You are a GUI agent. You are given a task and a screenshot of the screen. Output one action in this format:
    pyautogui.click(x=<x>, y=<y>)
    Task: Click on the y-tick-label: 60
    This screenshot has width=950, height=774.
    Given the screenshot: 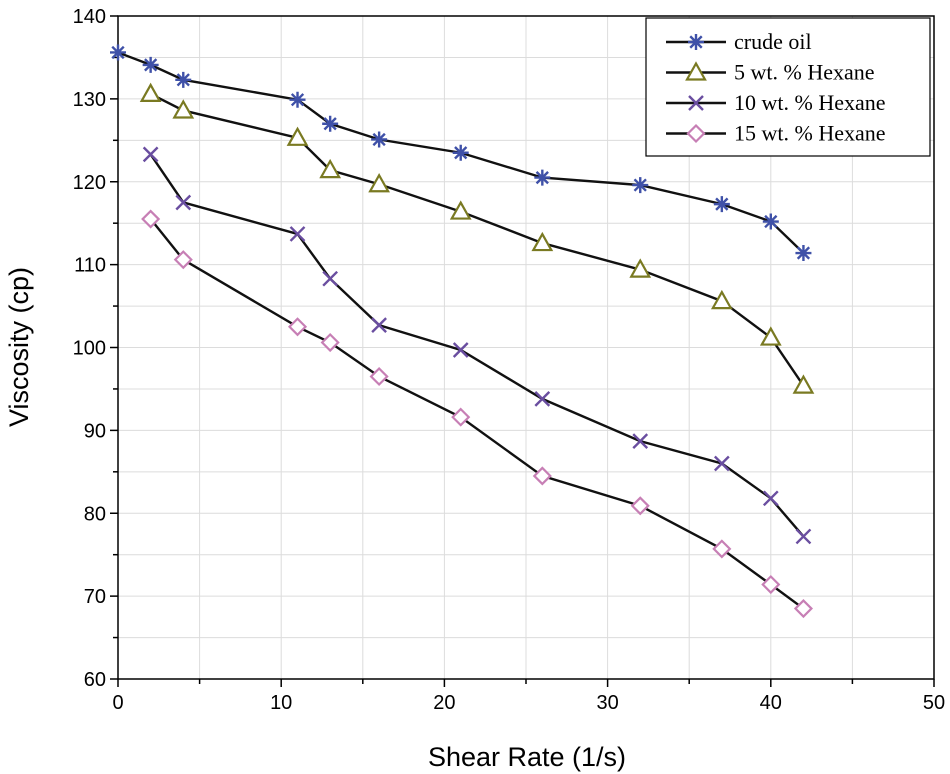 What is the action you would take?
    pyautogui.click(x=95, y=680)
    